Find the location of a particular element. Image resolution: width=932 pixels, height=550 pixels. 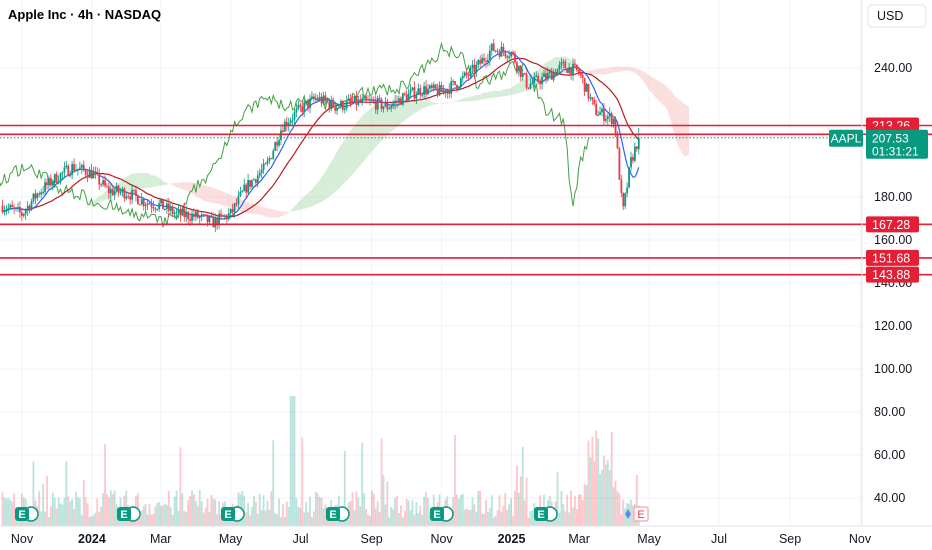

price-tick-label: 100.00 is located at coordinates (893, 369).